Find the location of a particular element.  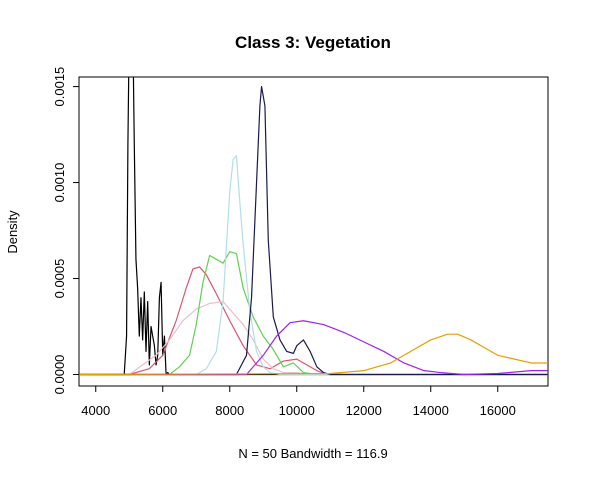

x-tick-label: 4000 is located at coordinates (95, 410).